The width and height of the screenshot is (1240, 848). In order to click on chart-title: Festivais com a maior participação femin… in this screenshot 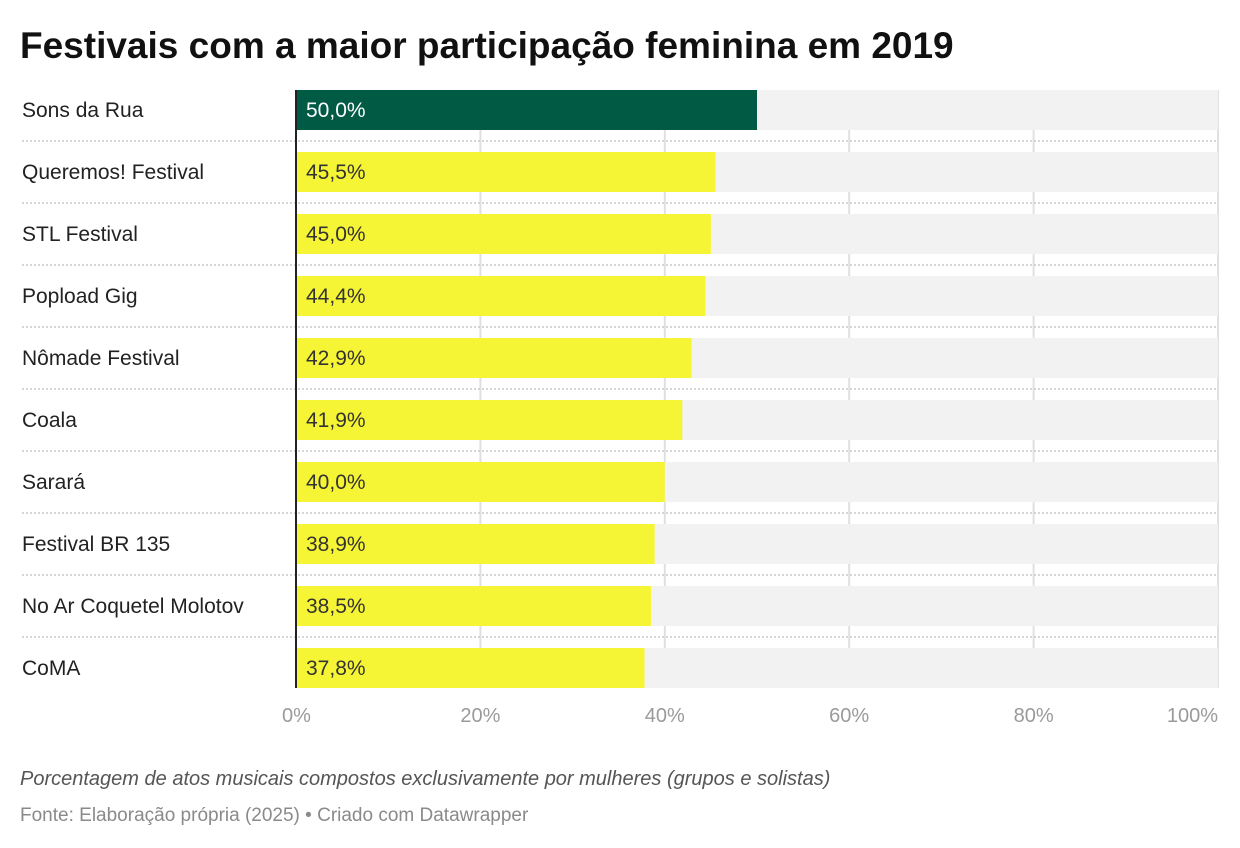, I will do `click(487, 45)`.